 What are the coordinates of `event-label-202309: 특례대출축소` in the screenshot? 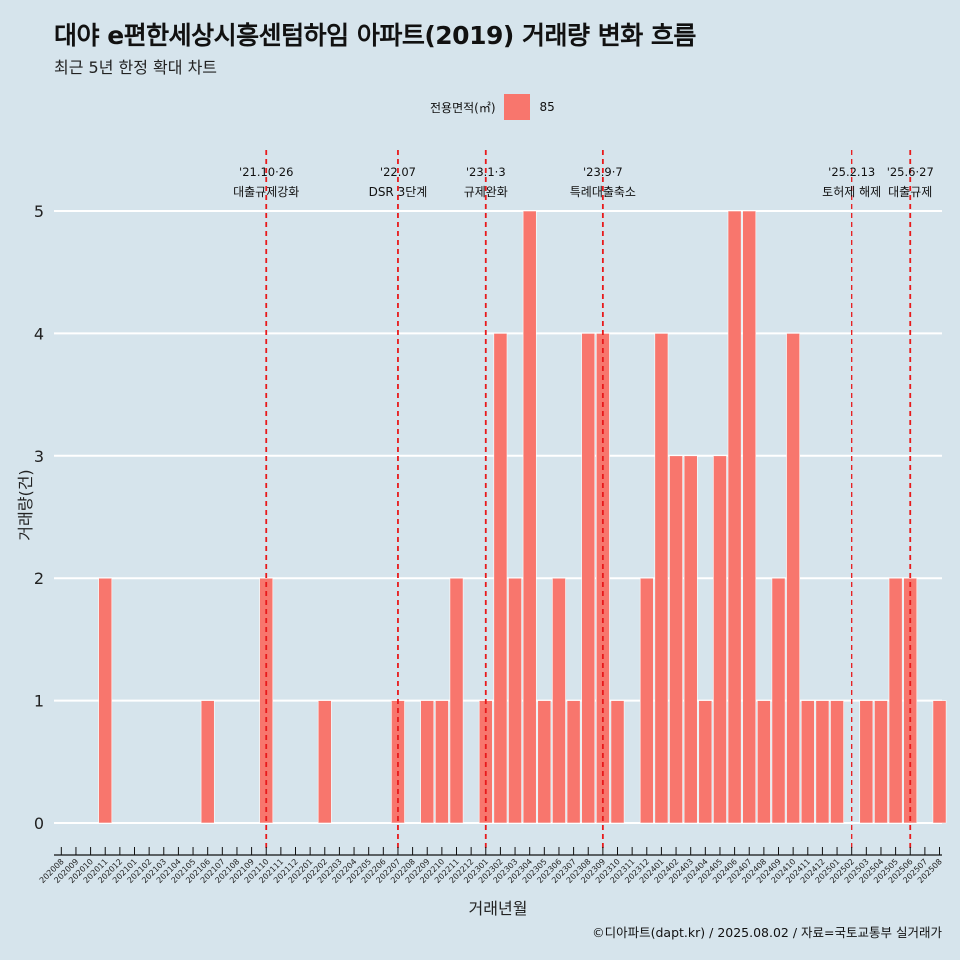 It's located at (603, 192).